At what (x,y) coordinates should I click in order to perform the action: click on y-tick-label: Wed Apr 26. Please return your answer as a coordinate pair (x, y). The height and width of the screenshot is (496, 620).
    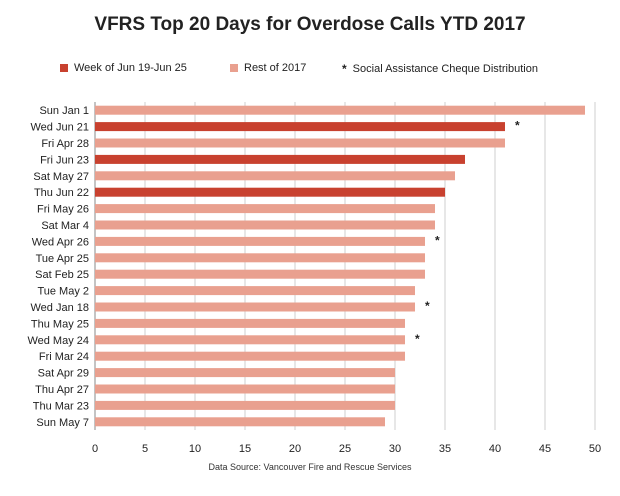
    Looking at the image, I should click on (60, 242).